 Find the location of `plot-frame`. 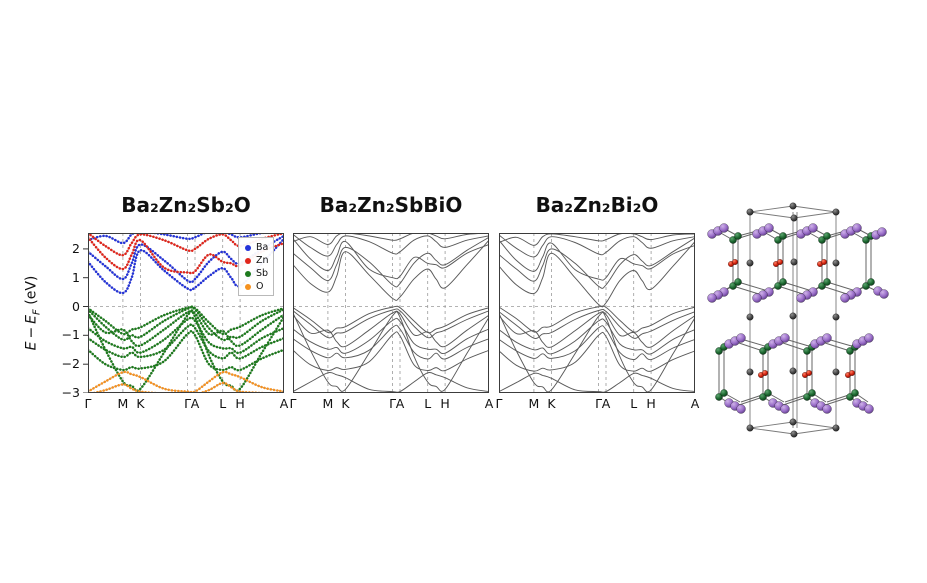

plot-frame is located at coordinates (186, 313).